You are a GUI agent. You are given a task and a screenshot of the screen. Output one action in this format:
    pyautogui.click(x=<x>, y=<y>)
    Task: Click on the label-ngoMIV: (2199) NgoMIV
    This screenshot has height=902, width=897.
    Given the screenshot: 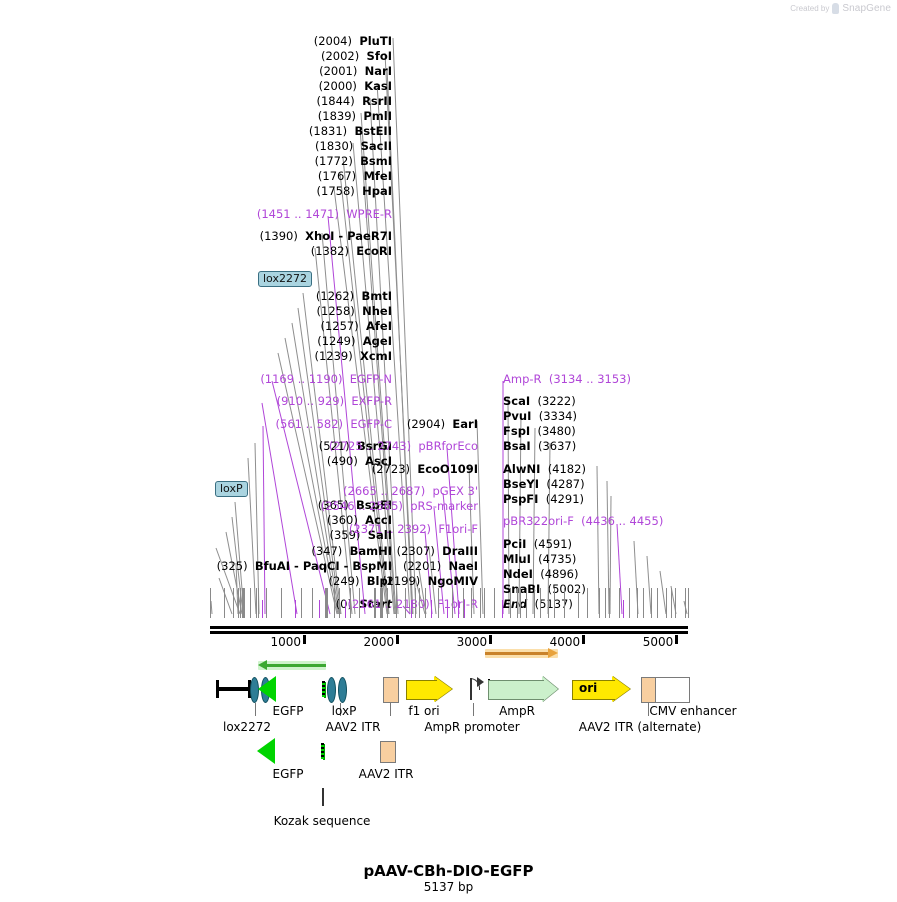 What is the action you would take?
    pyautogui.click(x=430, y=581)
    